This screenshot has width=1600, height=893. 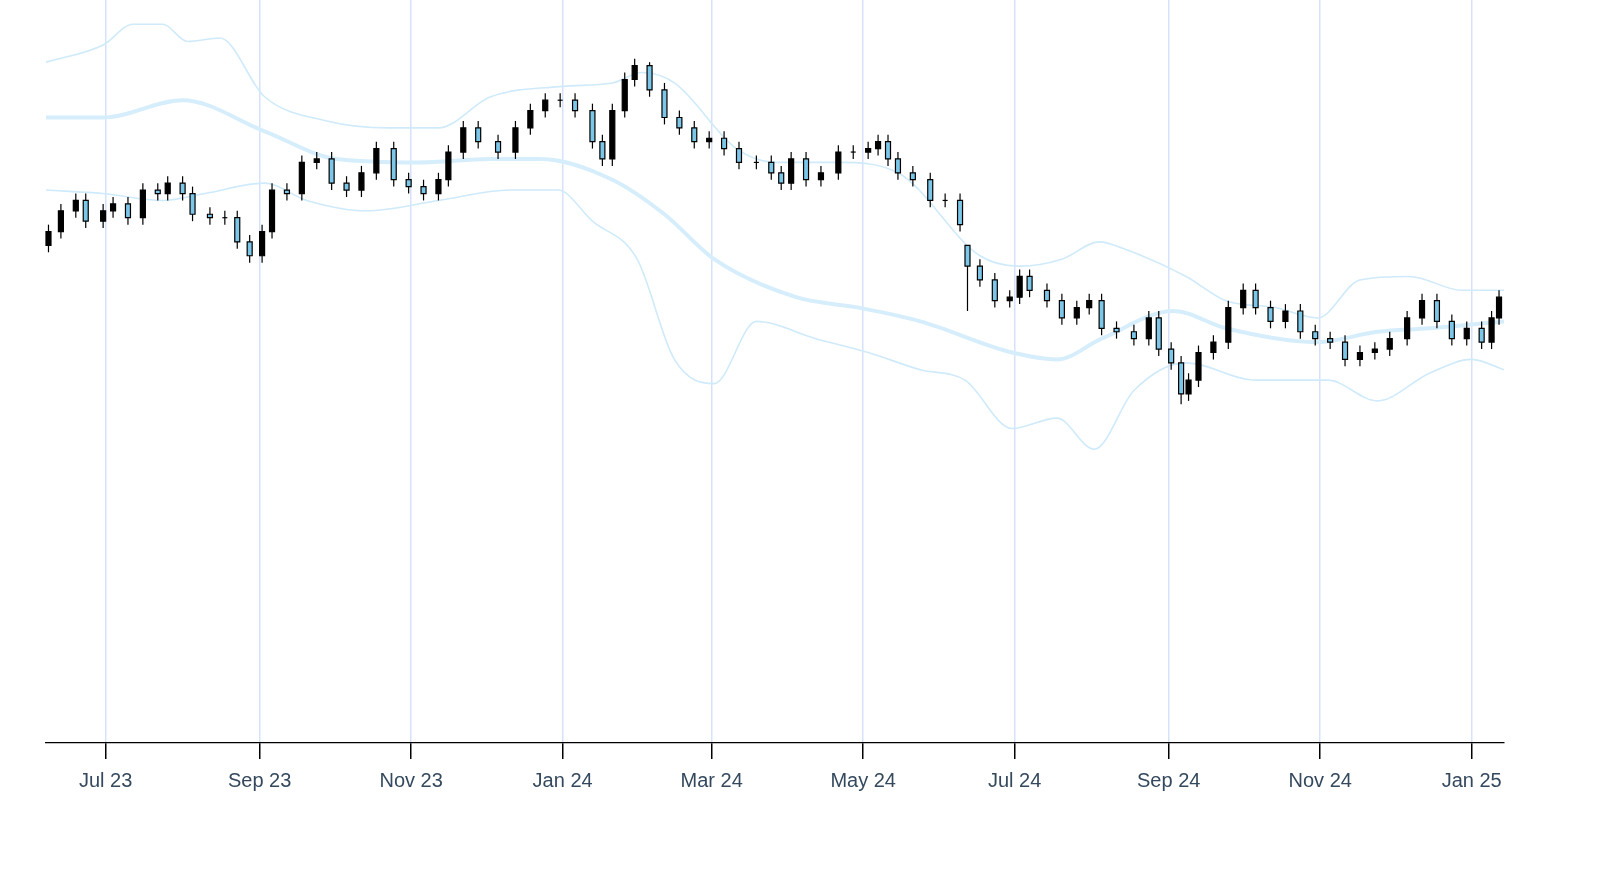 What do you see at coordinates (562, 779) in the screenshot?
I see `x-tick-label: Jan 24` at bounding box center [562, 779].